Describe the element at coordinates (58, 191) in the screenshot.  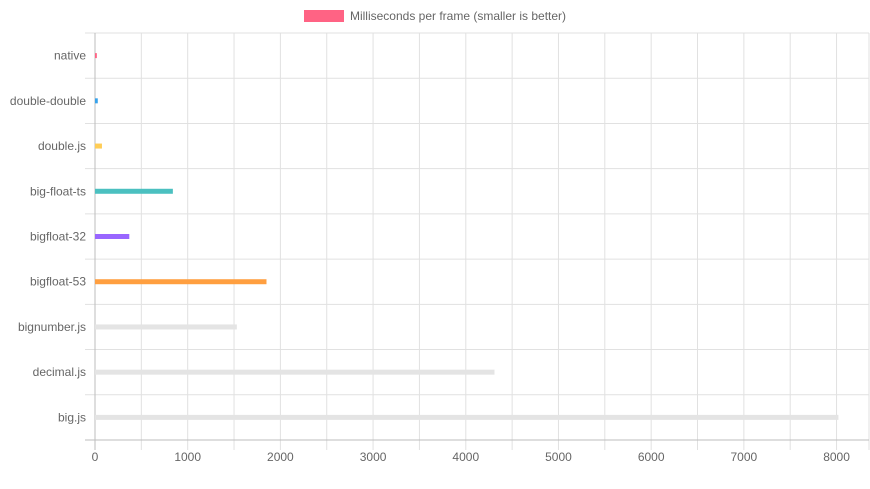
I see `category-label: big-float-ts` at that location.